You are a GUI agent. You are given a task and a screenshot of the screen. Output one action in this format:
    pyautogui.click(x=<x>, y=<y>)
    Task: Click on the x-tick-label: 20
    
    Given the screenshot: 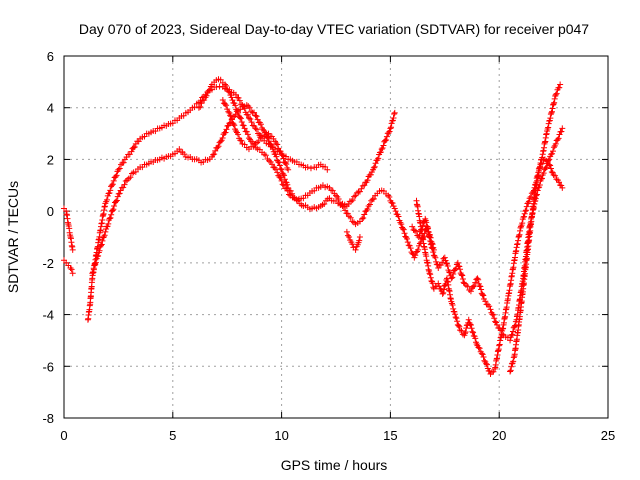 What is the action you would take?
    pyautogui.click(x=499, y=435)
    